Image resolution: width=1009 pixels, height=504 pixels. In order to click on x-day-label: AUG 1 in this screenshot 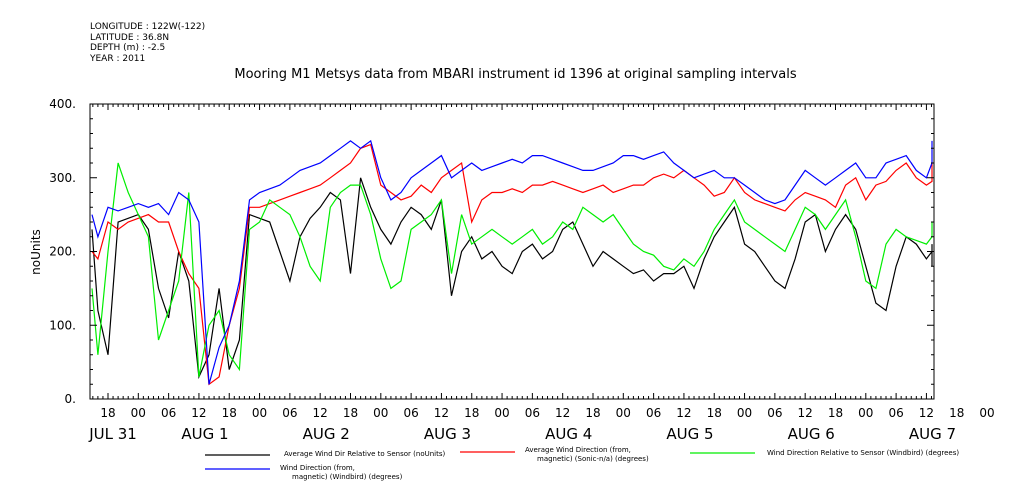, I will do `click(204, 434)`.